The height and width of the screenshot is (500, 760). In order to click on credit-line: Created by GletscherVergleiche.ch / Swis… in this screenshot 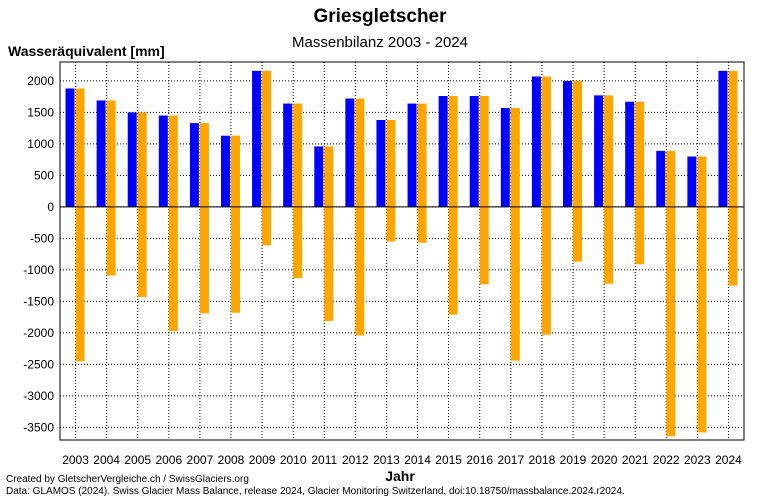, I will do `click(127, 479)`.